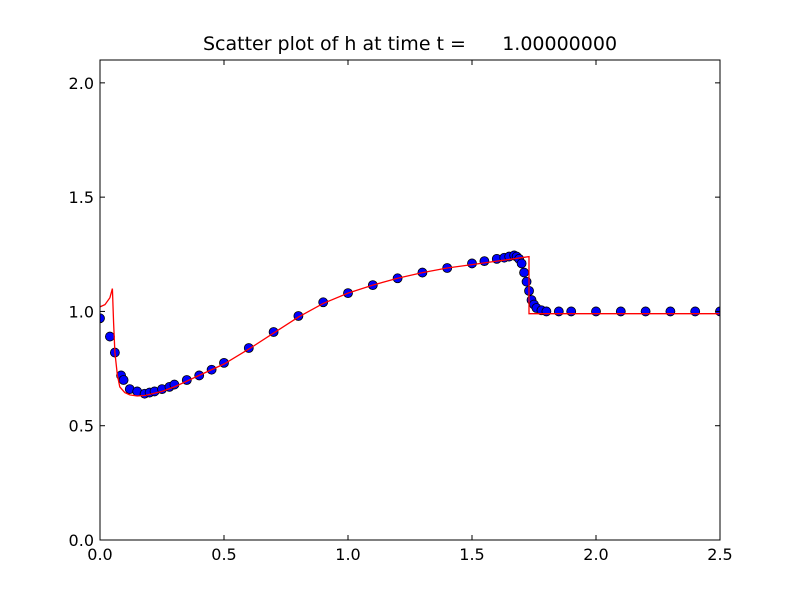  Describe the element at coordinates (347, 554) in the screenshot. I see `x-tick-label: 1.0` at that location.